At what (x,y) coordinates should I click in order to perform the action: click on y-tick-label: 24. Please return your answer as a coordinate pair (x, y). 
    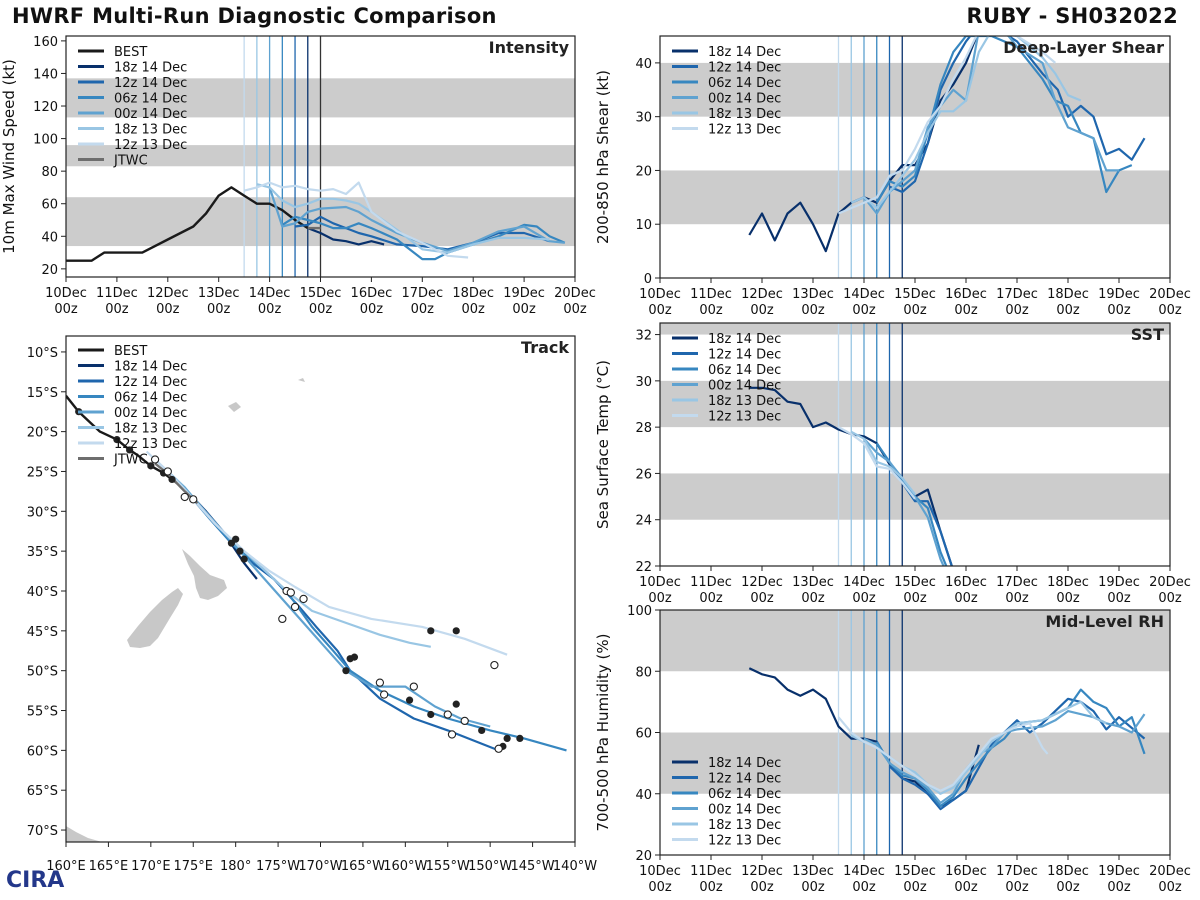
    Looking at the image, I should click on (643, 521).